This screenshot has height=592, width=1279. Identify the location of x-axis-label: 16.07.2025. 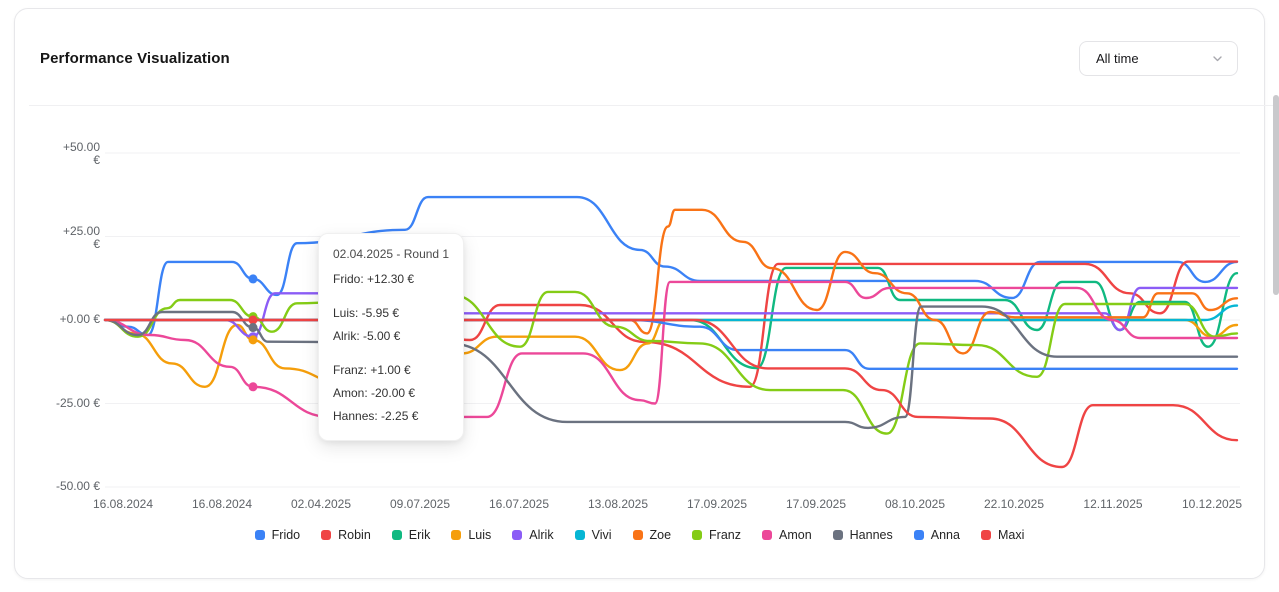
(519, 504).